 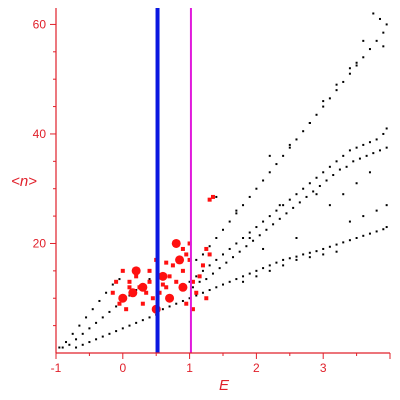 What do you see at coordinates (173, 180) in the screenshot?
I see `vertical-lines` at bounding box center [173, 180].